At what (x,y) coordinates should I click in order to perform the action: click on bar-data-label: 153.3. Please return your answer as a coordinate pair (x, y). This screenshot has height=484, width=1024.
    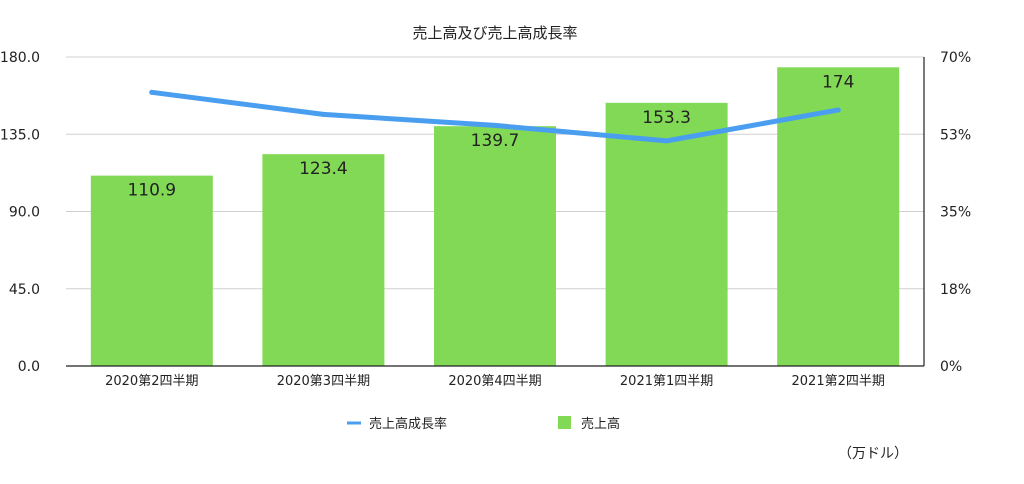
    Looking at the image, I should click on (666, 118).